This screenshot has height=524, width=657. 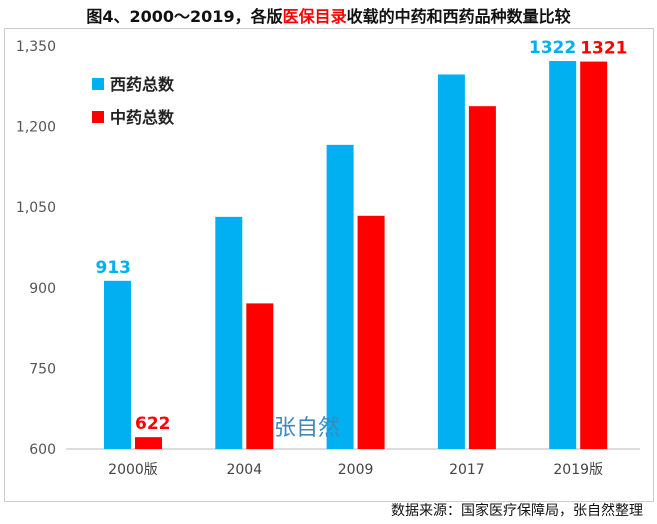 I want to click on title-part: 图4、2000～2019，各版, so click(x=184, y=16).